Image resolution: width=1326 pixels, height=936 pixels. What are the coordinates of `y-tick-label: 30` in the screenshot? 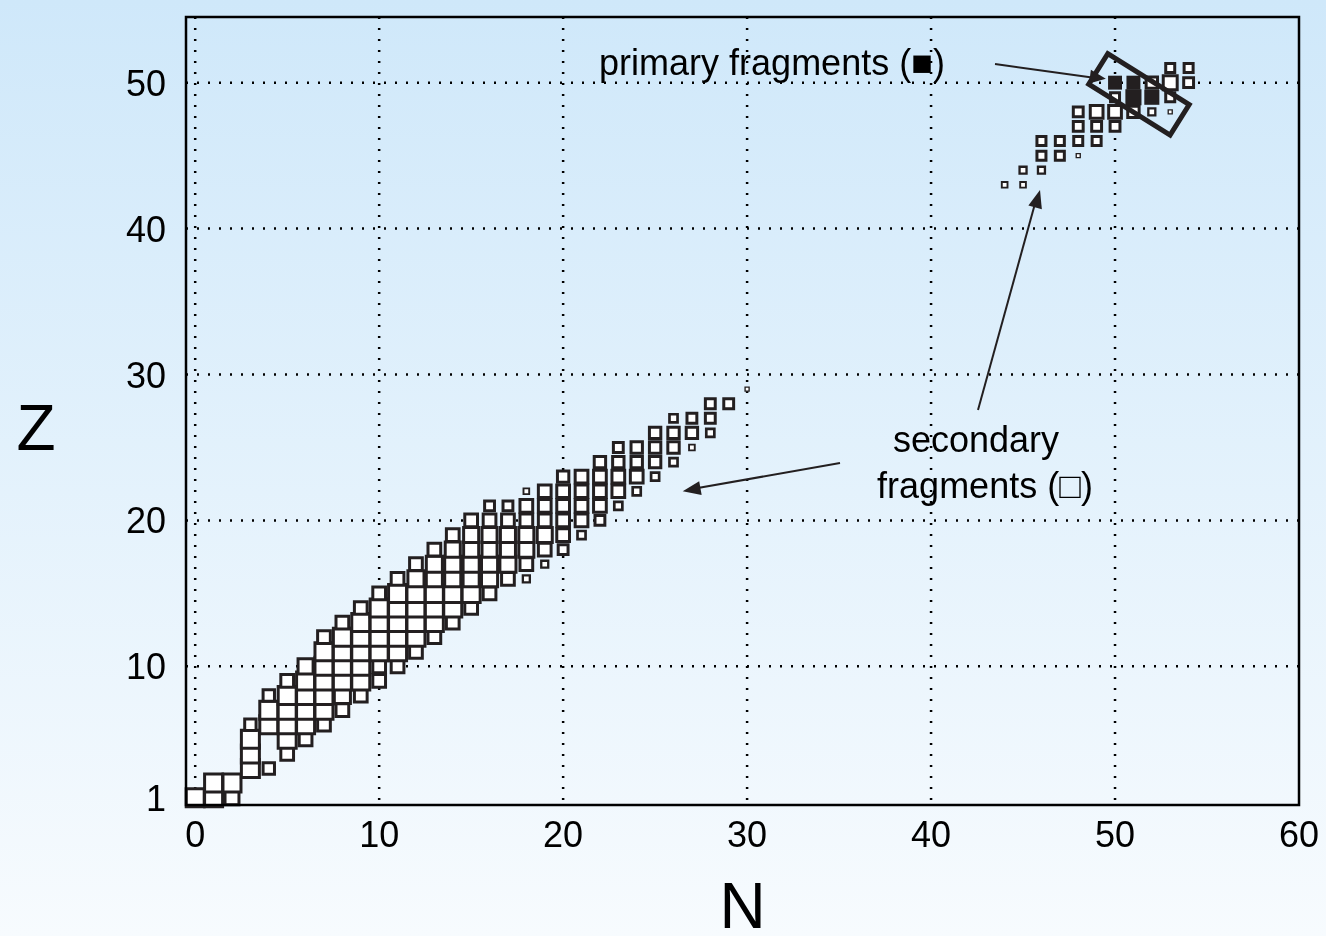 It's located at (145, 375).